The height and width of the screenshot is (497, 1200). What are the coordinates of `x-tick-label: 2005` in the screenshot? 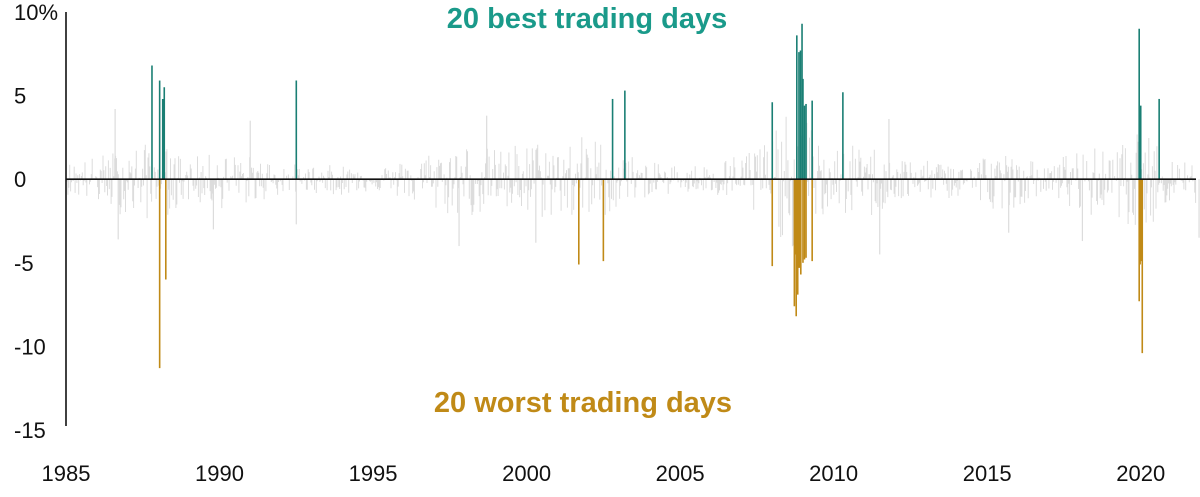 It's located at (680, 473).